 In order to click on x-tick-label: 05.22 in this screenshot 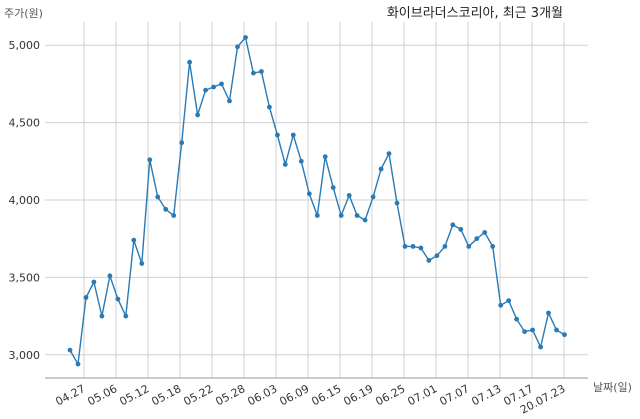, I will do `click(198, 395)`.